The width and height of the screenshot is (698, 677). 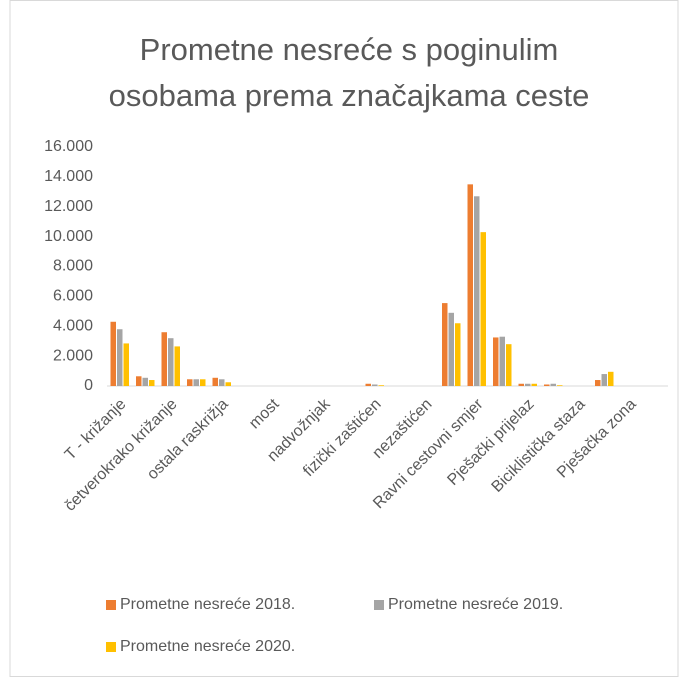 What do you see at coordinates (73, 296) in the screenshot?
I see `y-tick-label: 6.000` at bounding box center [73, 296].